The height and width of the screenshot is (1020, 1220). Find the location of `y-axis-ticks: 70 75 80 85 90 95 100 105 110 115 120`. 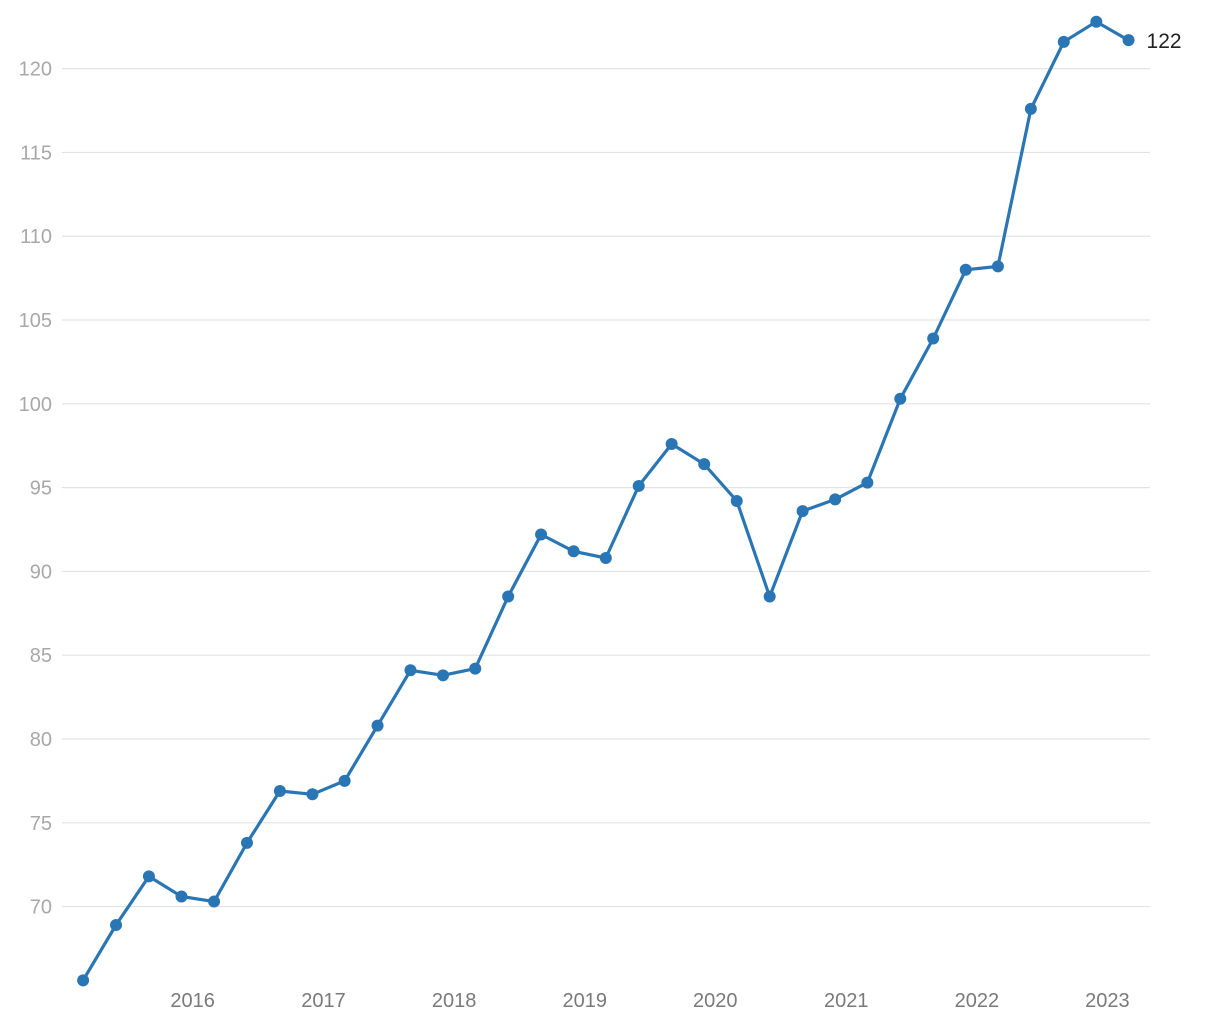

y-axis-ticks: 70 75 80 85 90 95 100 105 110 115 120 is located at coordinates (35, 489).